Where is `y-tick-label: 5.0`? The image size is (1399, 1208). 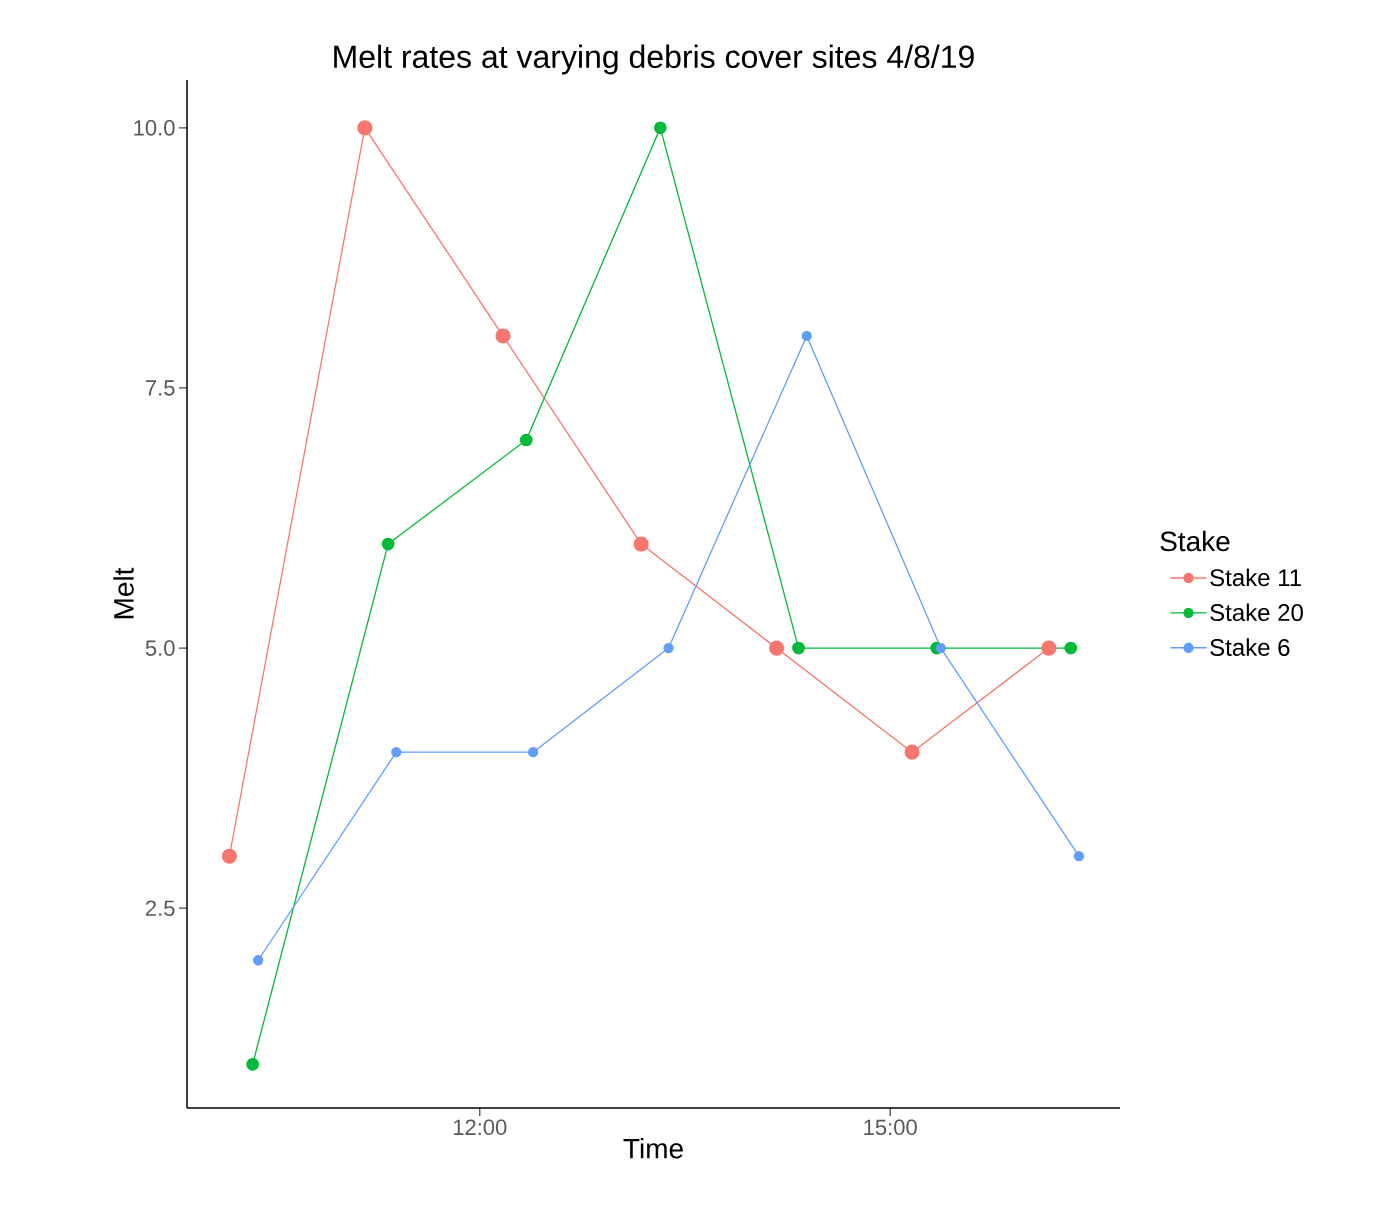 y-tick-label: 5.0 is located at coordinates (160, 648).